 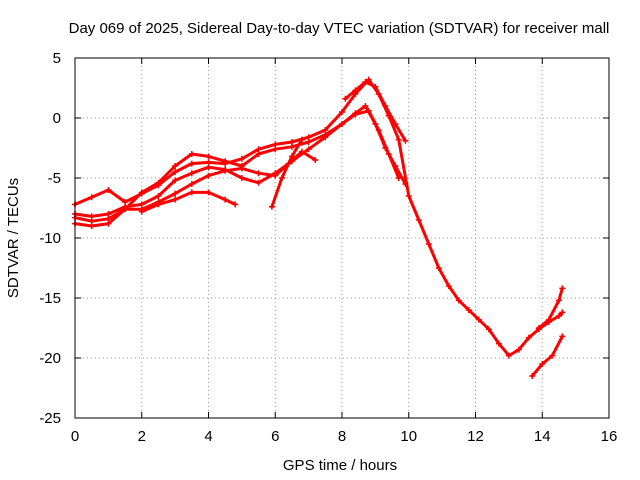 What do you see at coordinates (57, 118) in the screenshot?
I see `y-tick-label: 0` at bounding box center [57, 118].